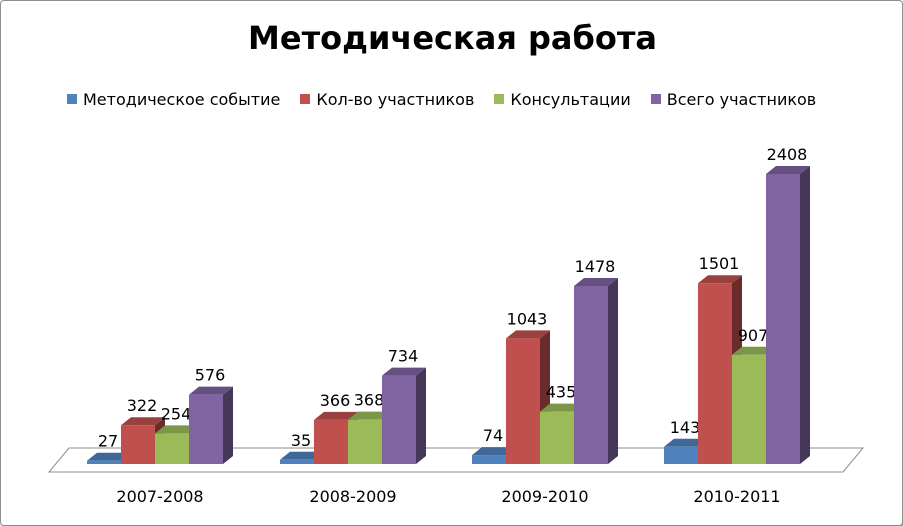  What do you see at coordinates (395, 99) in the screenshot?
I see `legend-label-series-2: Кол-во участников` at bounding box center [395, 99].